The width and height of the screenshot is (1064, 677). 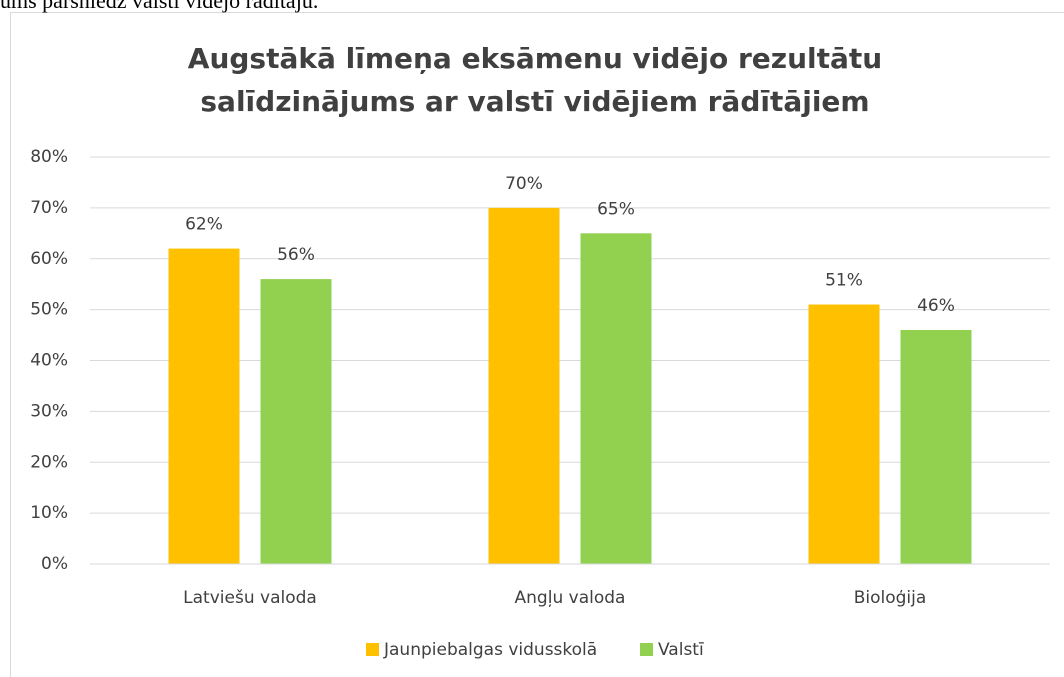 What do you see at coordinates (296, 255) in the screenshot?
I see `data-label: 56%` at bounding box center [296, 255].